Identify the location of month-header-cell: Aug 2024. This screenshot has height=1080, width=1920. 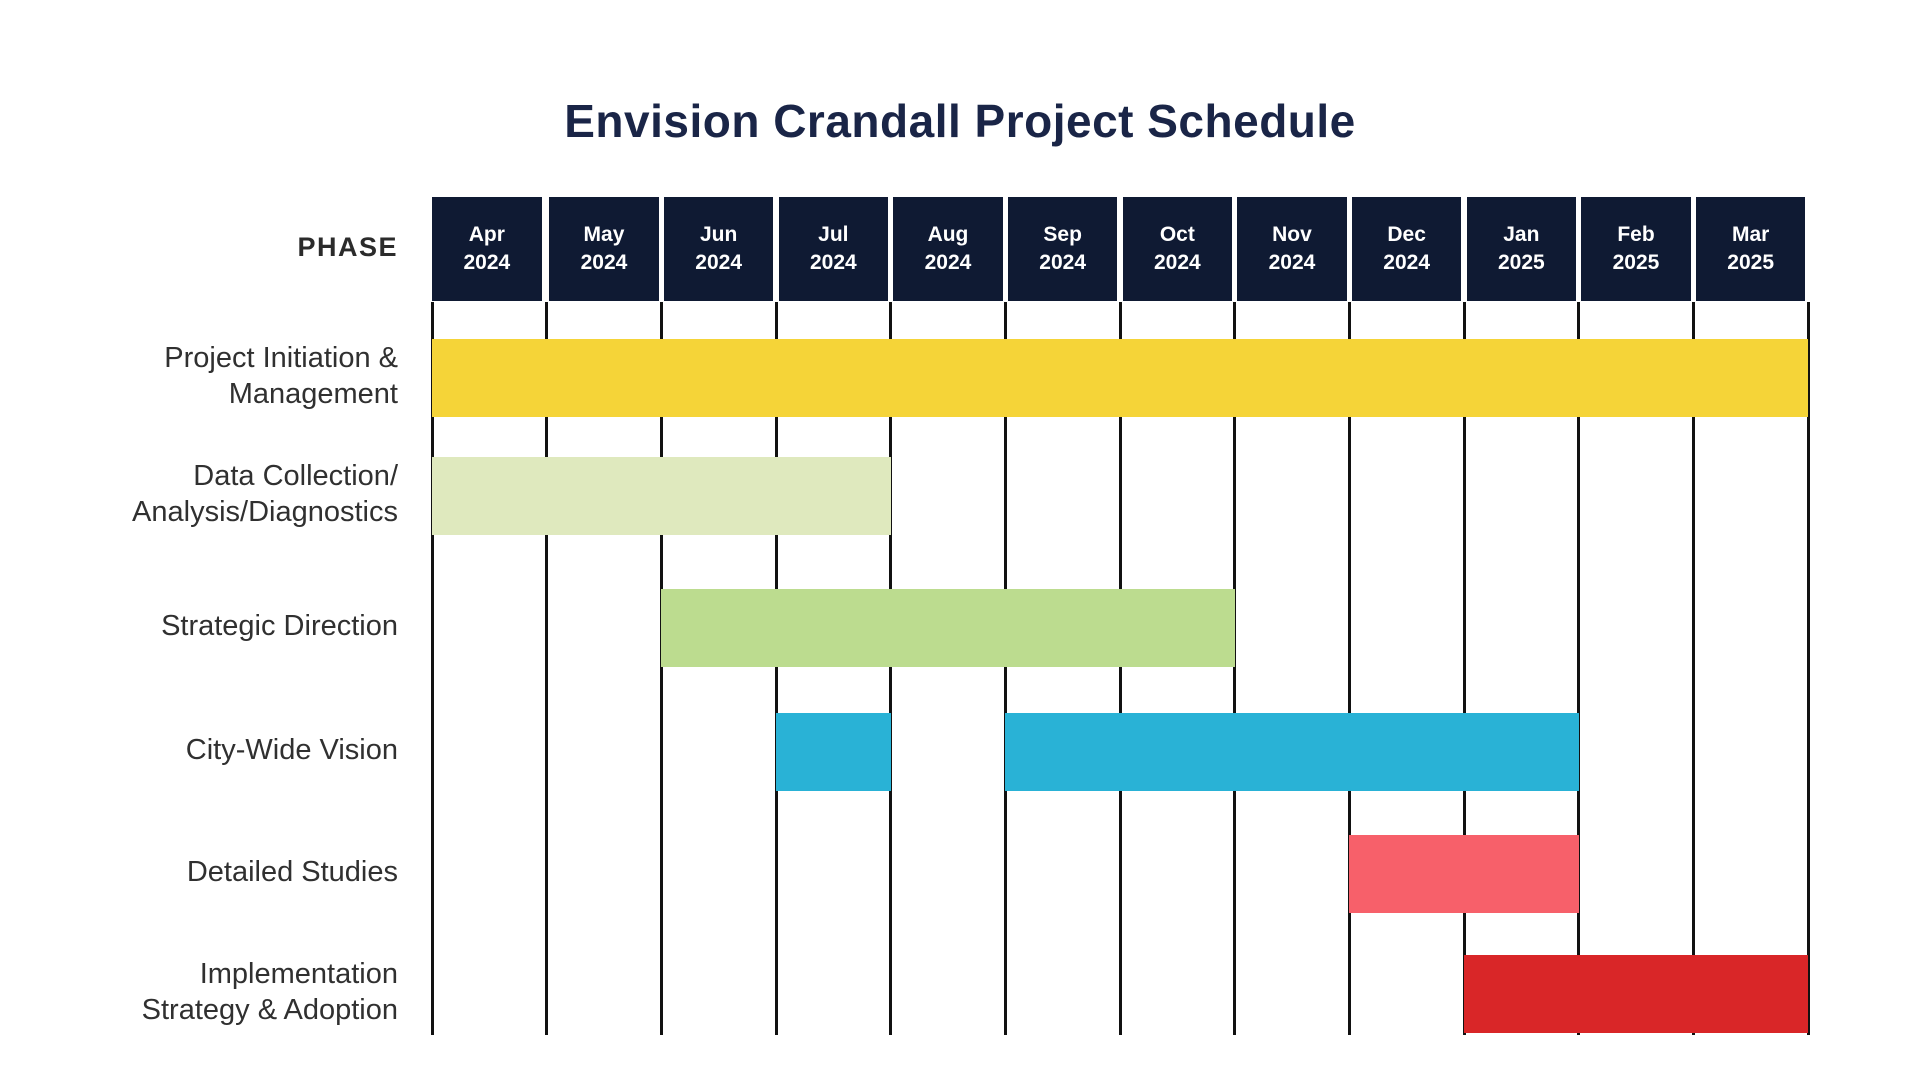
(948, 249).